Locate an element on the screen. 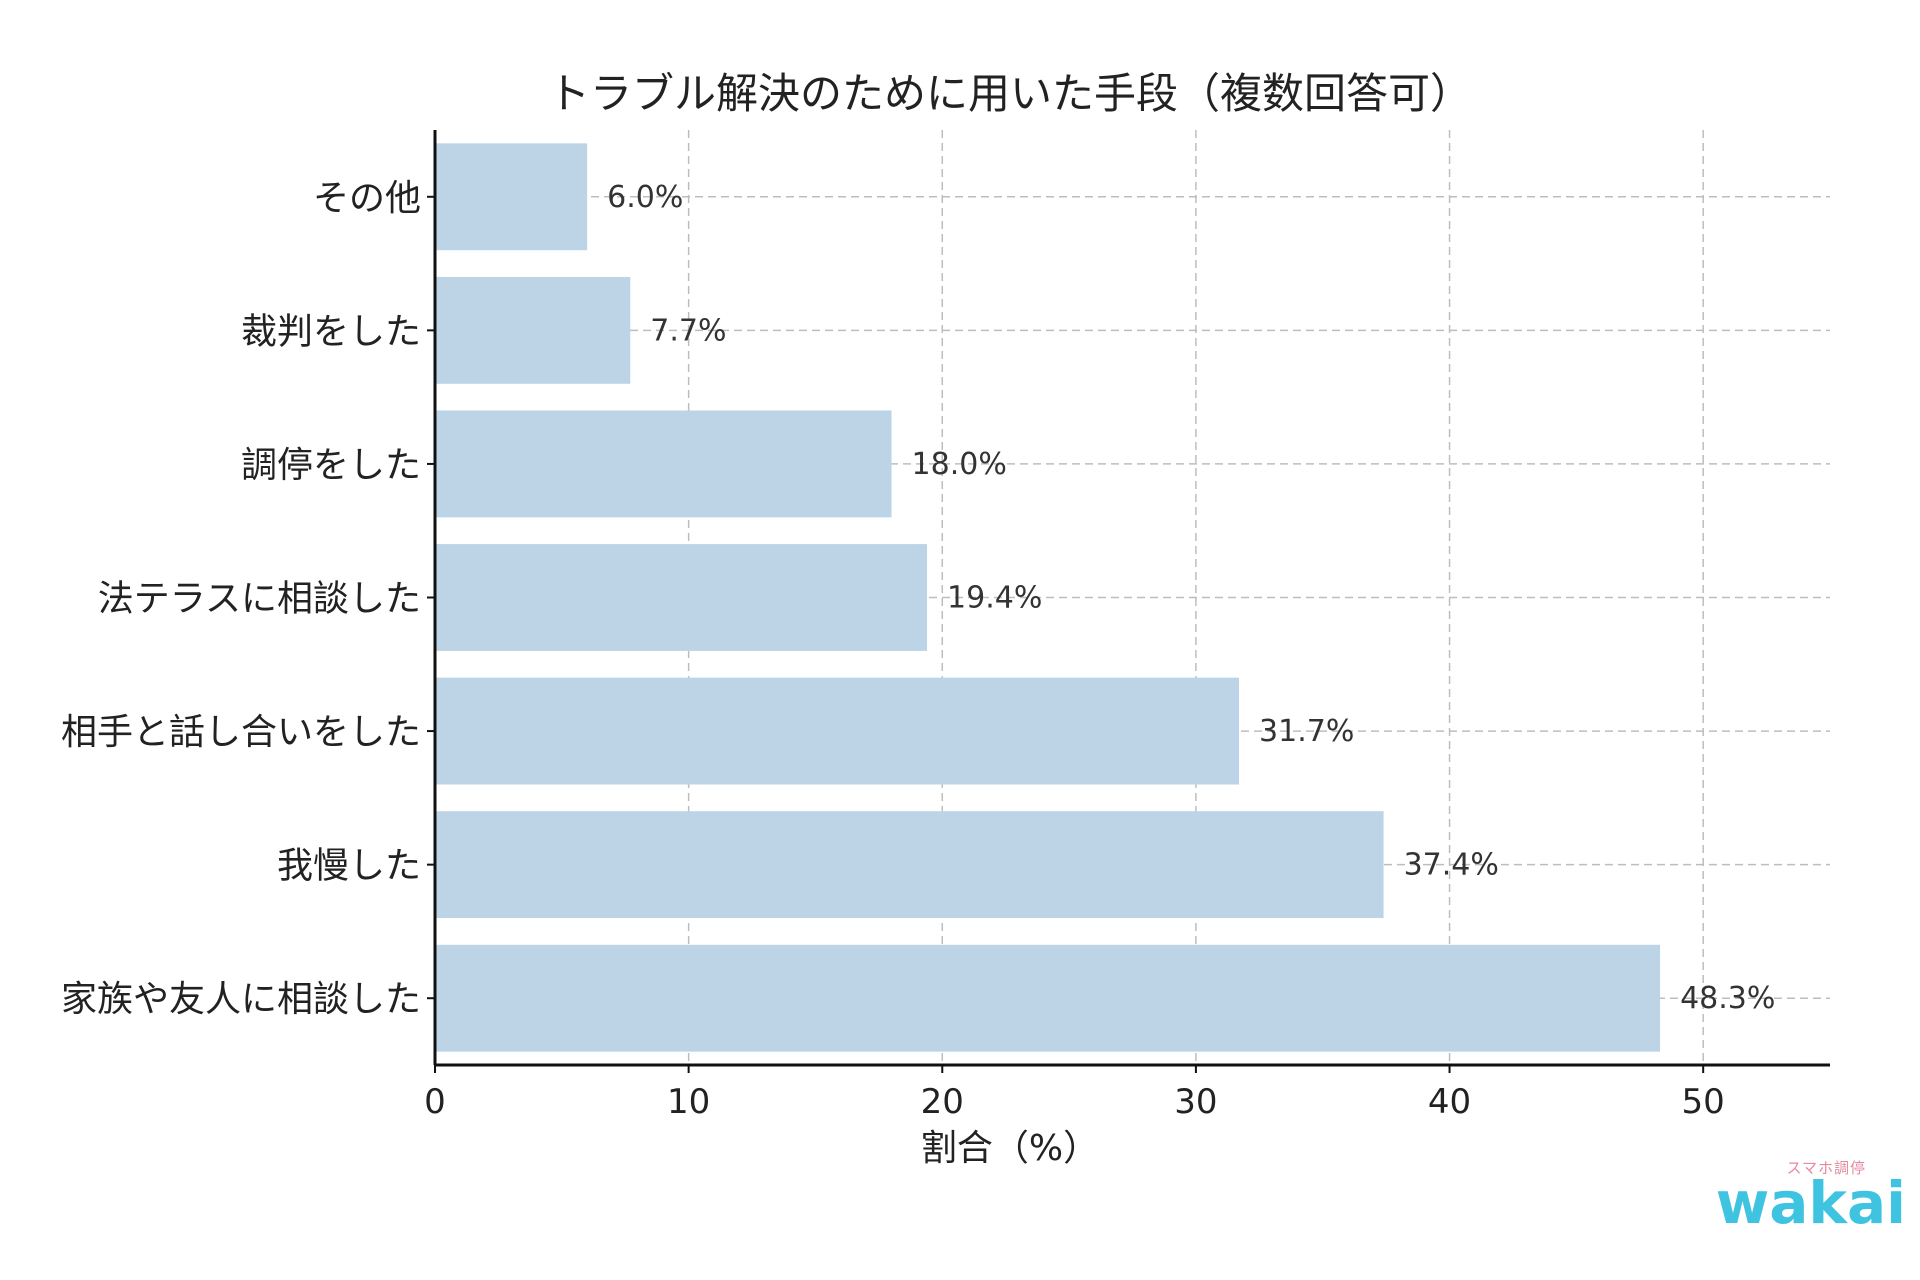 The width and height of the screenshot is (1920, 1280). x-tick-label: 10 is located at coordinates (688, 1102).